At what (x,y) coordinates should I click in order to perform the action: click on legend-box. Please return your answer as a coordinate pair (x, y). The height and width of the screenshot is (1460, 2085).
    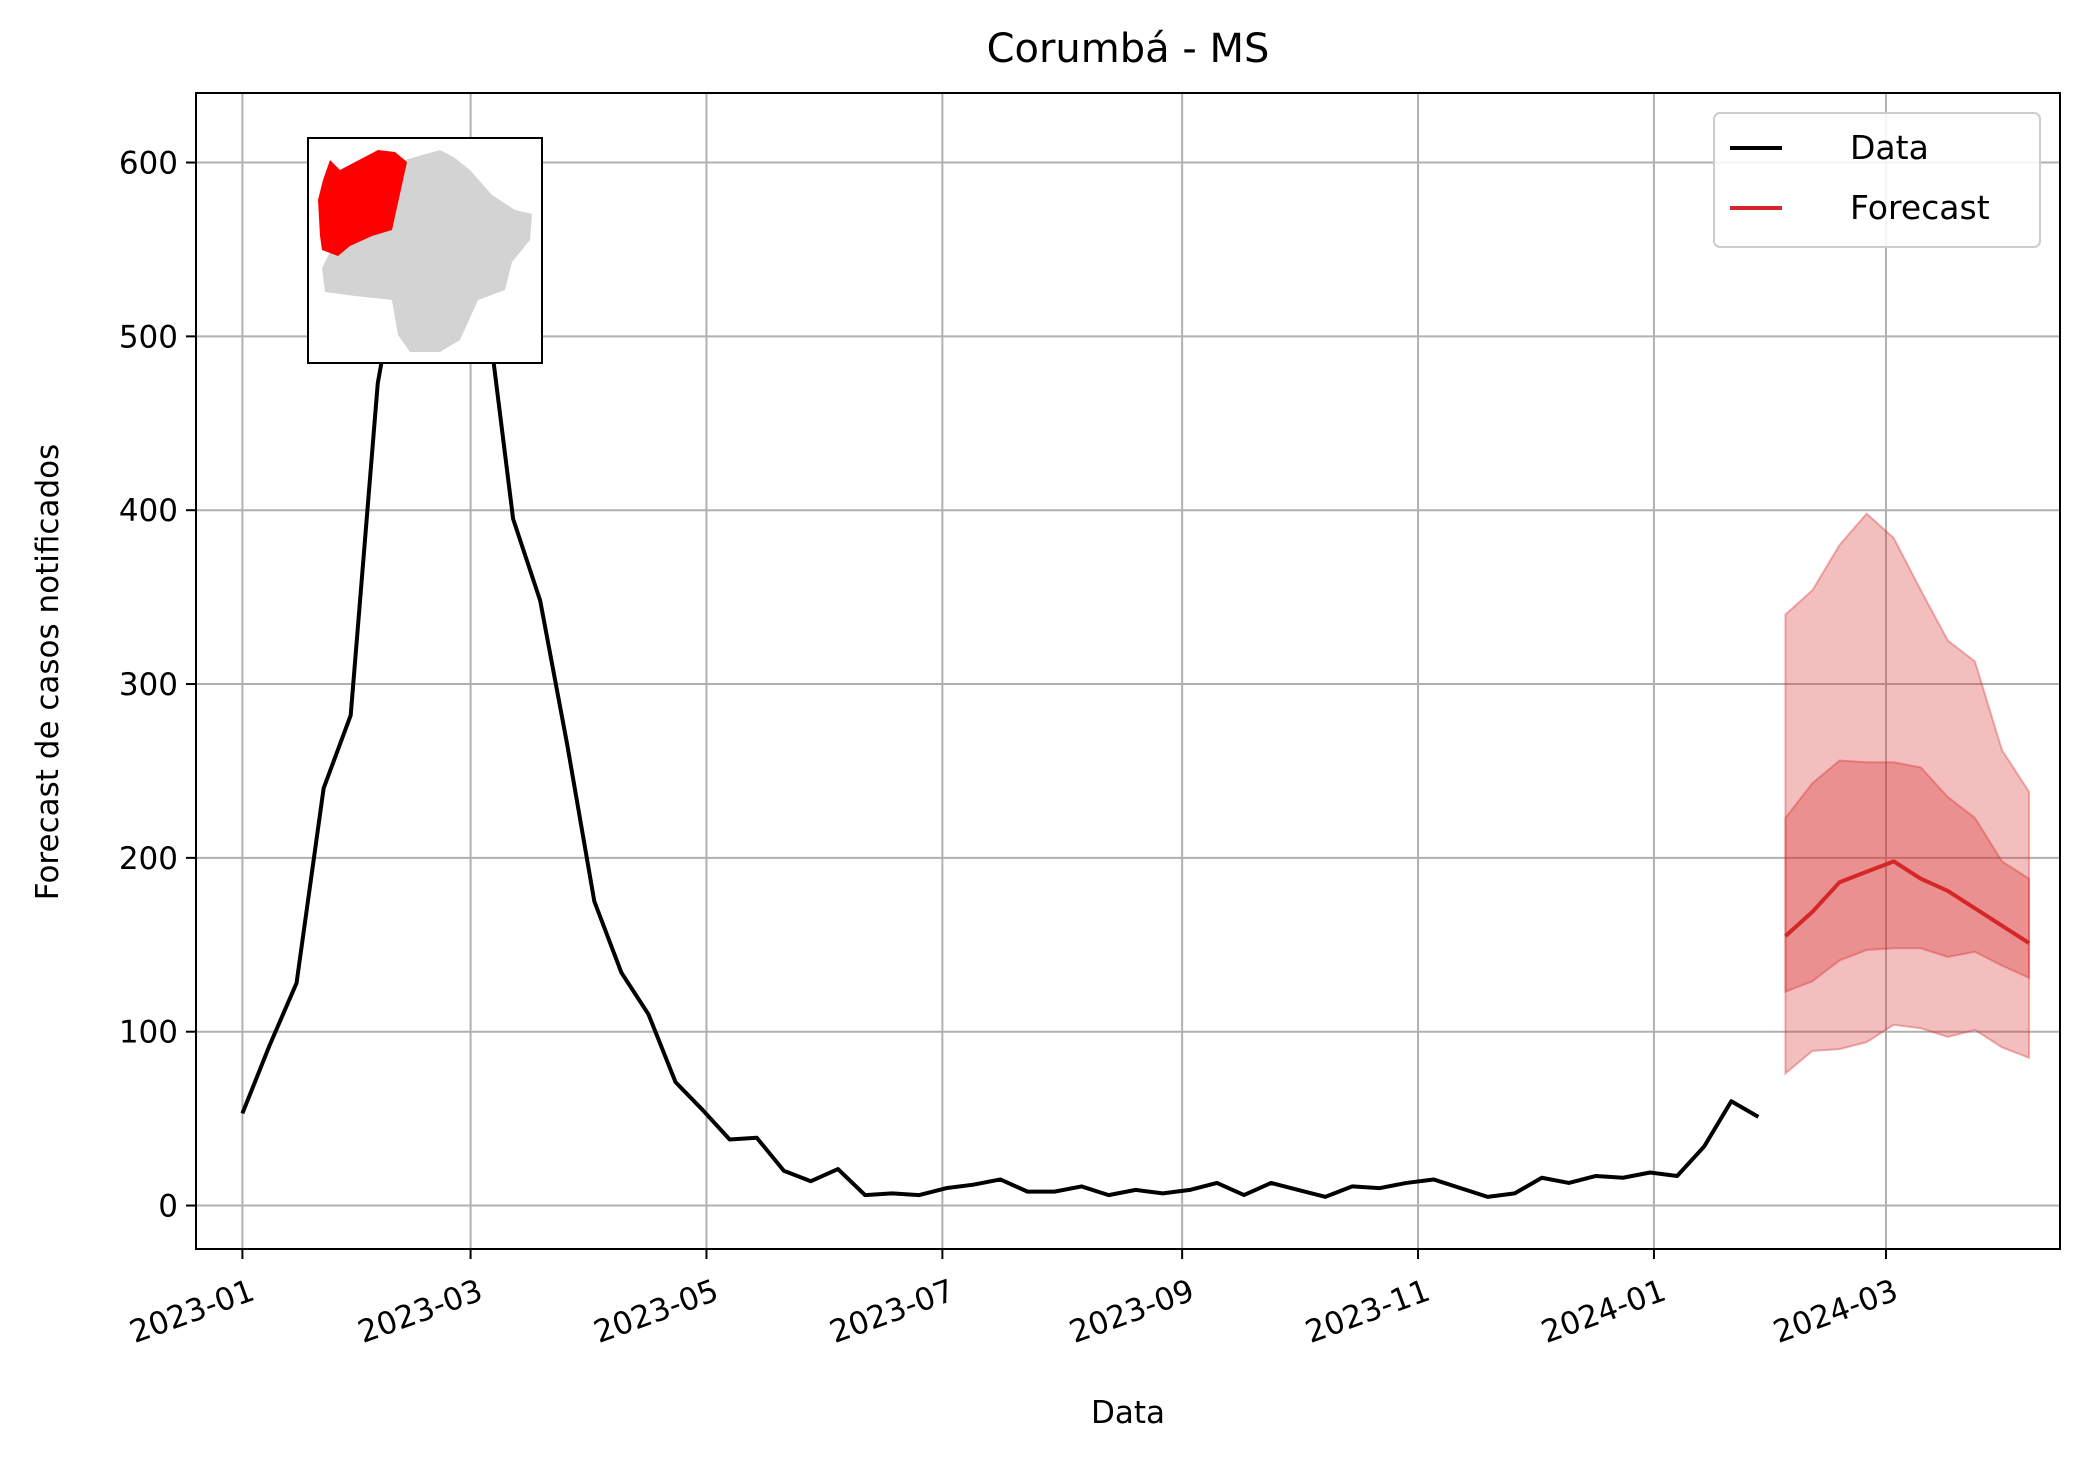
    Looking at the image, I should click on (1877, 180).